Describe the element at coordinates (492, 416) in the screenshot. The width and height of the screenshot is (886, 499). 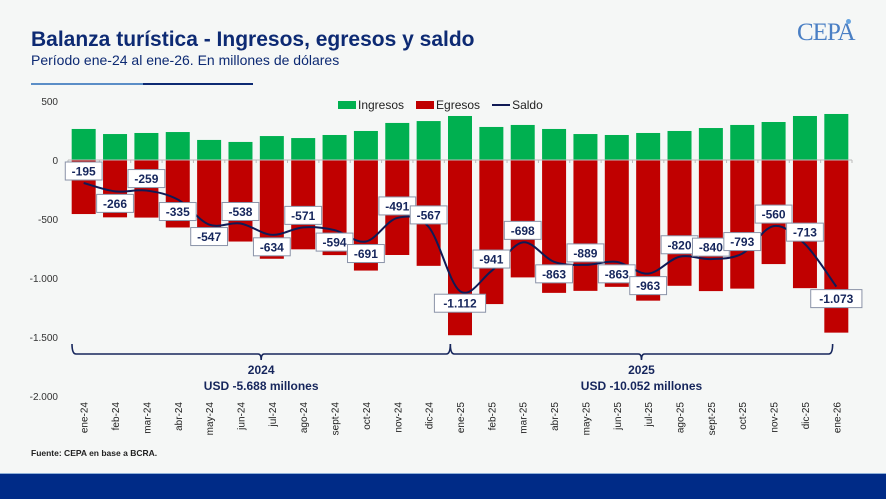
I see `x-tick-label: feb-25` at that location.